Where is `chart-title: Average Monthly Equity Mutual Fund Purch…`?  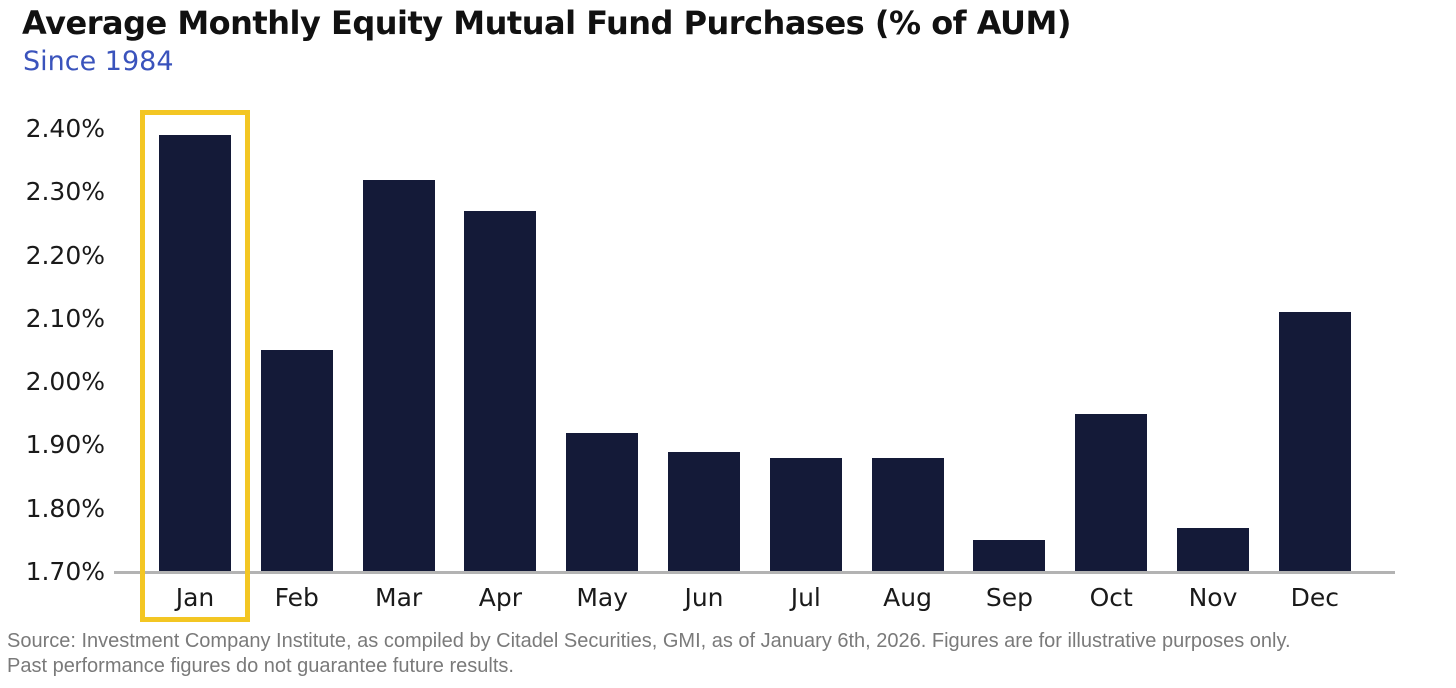
chart-title: Average Monthly Equity Mutual Fund Purch… is located at coordinates (546, 23).